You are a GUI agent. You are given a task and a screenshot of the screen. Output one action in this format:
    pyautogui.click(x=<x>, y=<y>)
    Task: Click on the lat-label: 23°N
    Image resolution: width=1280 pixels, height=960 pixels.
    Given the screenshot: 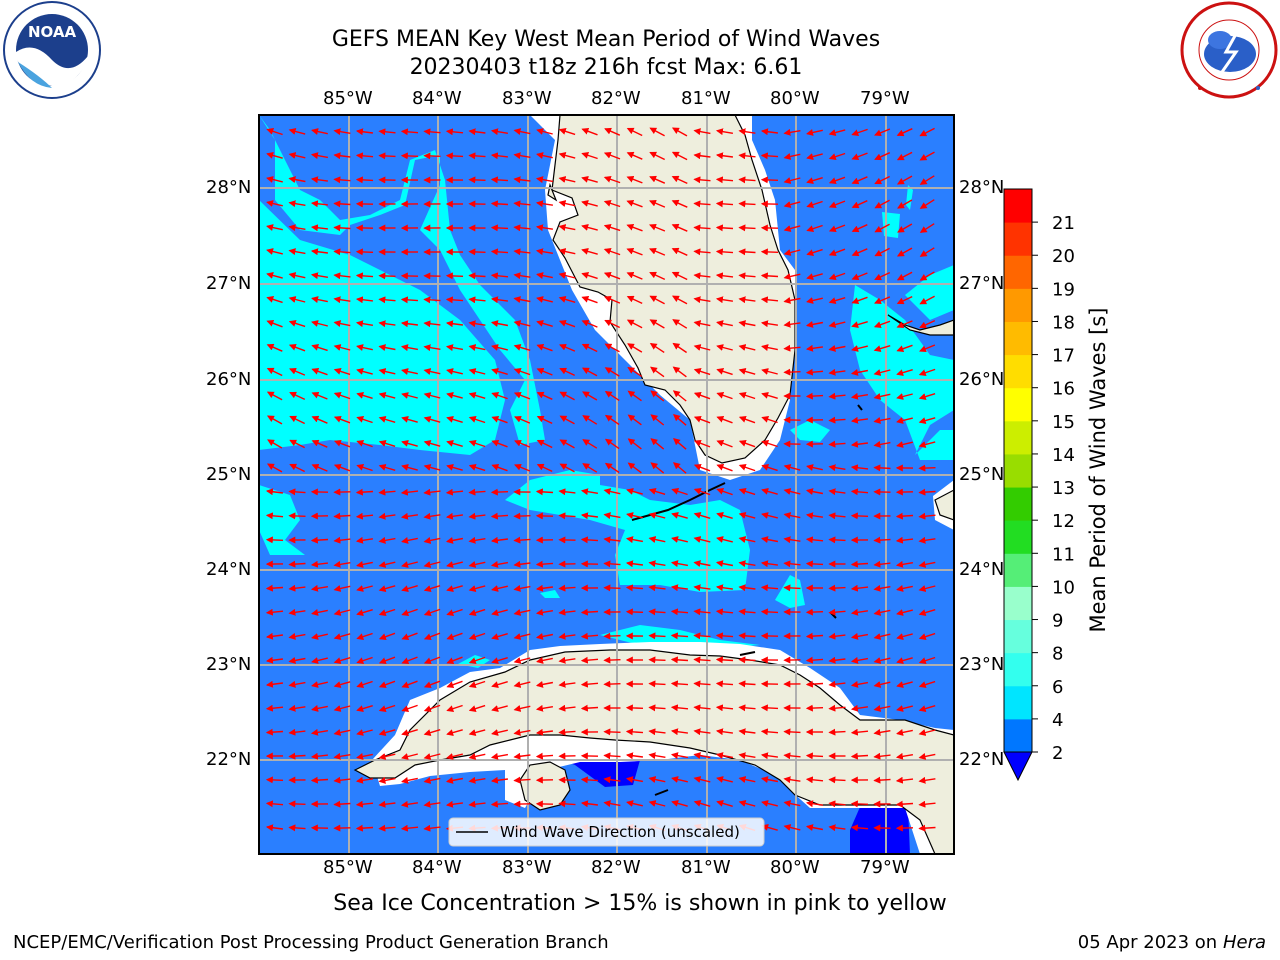 What is the action you would take?
    pyautogui.click(x=229, y=664)
    